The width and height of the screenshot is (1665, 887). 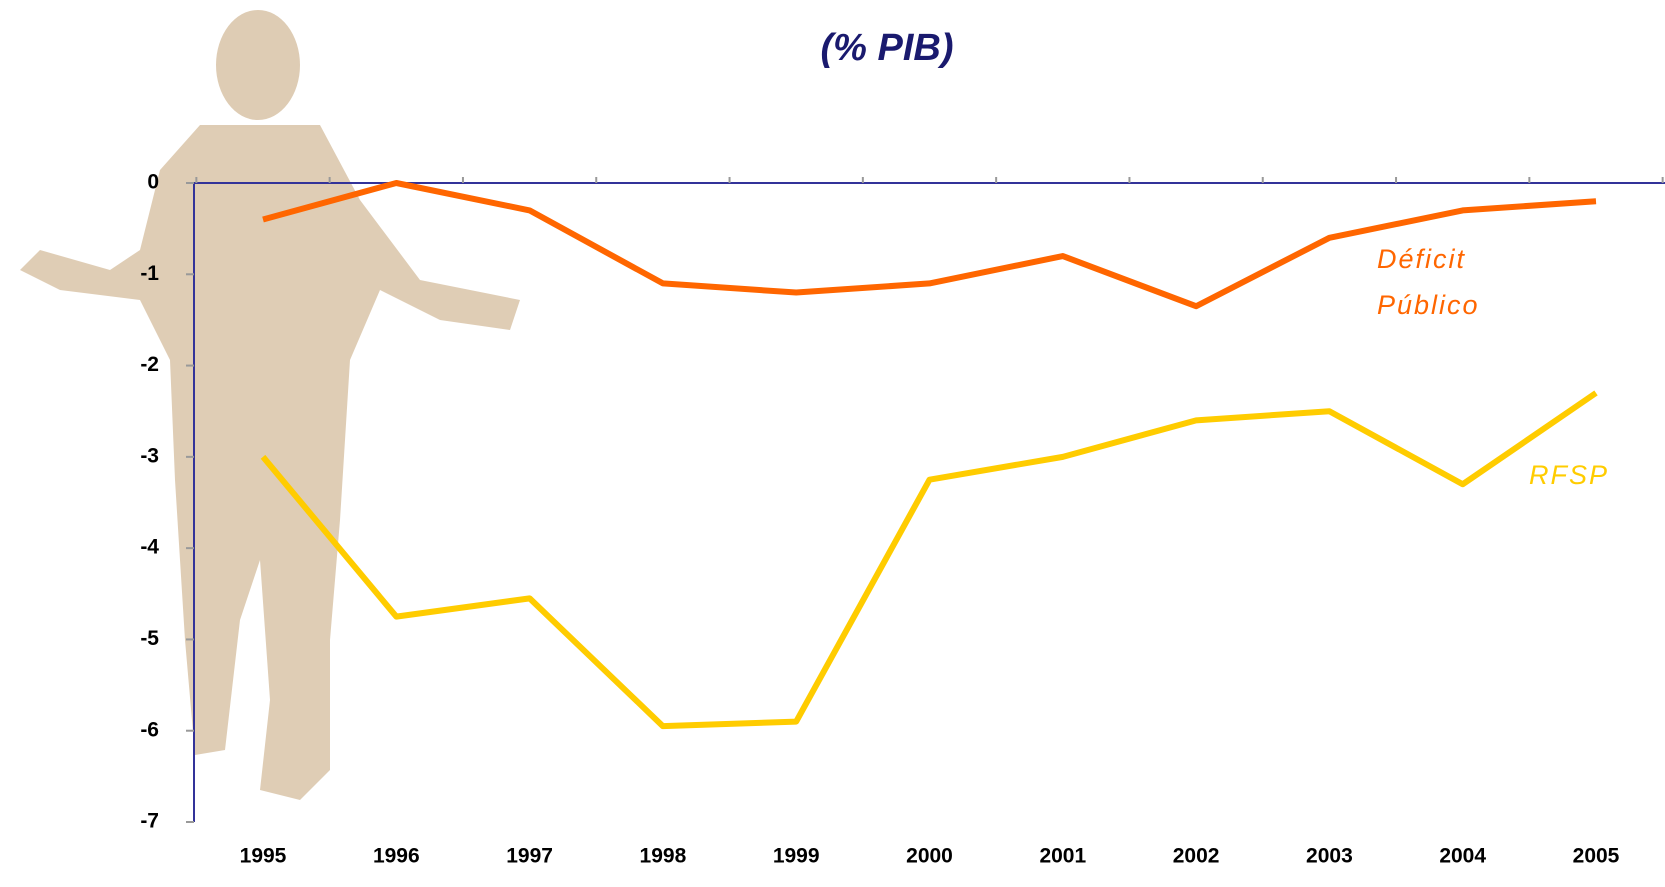 What do you see at coordinates (1196, 856) in the screenshot?
I see `x-tick-label: 2002` at bounding box center [1196, 856].